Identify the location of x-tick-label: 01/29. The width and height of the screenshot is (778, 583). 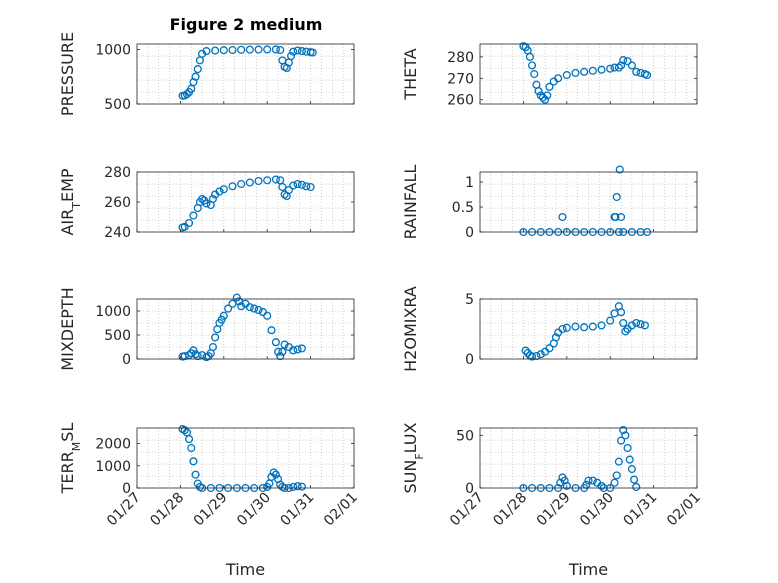
(554, 510).